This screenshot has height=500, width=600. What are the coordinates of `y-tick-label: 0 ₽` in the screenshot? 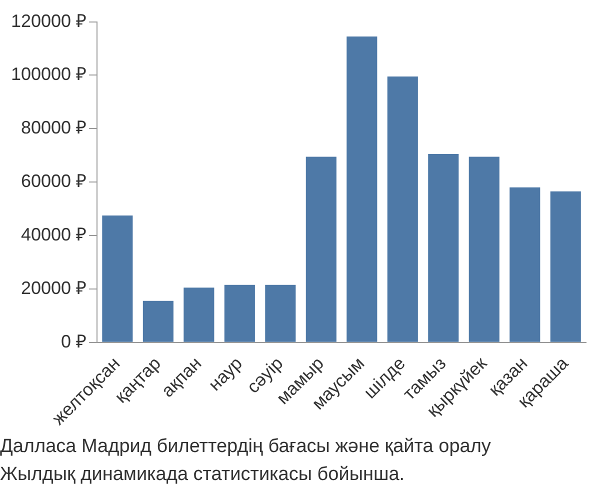 It's located at (73, 341).